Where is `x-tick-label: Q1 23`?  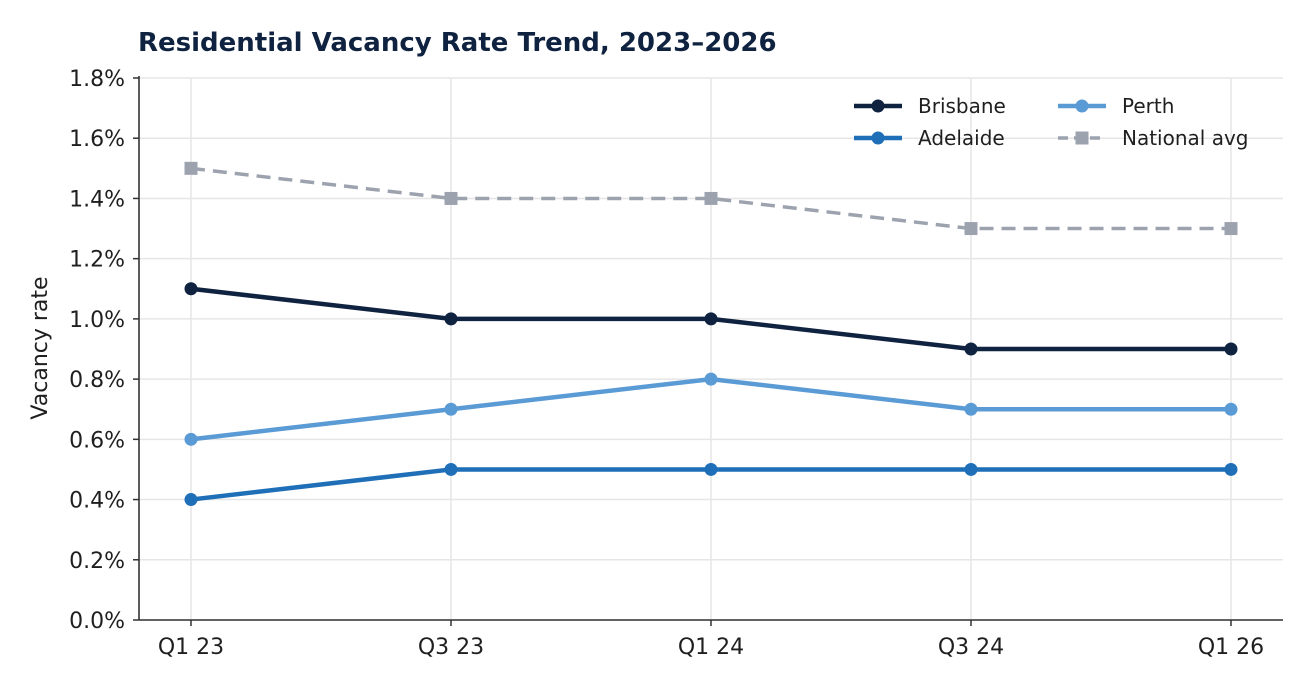 x-tick-label: Q1 23 is located at coordinates (191, 647).